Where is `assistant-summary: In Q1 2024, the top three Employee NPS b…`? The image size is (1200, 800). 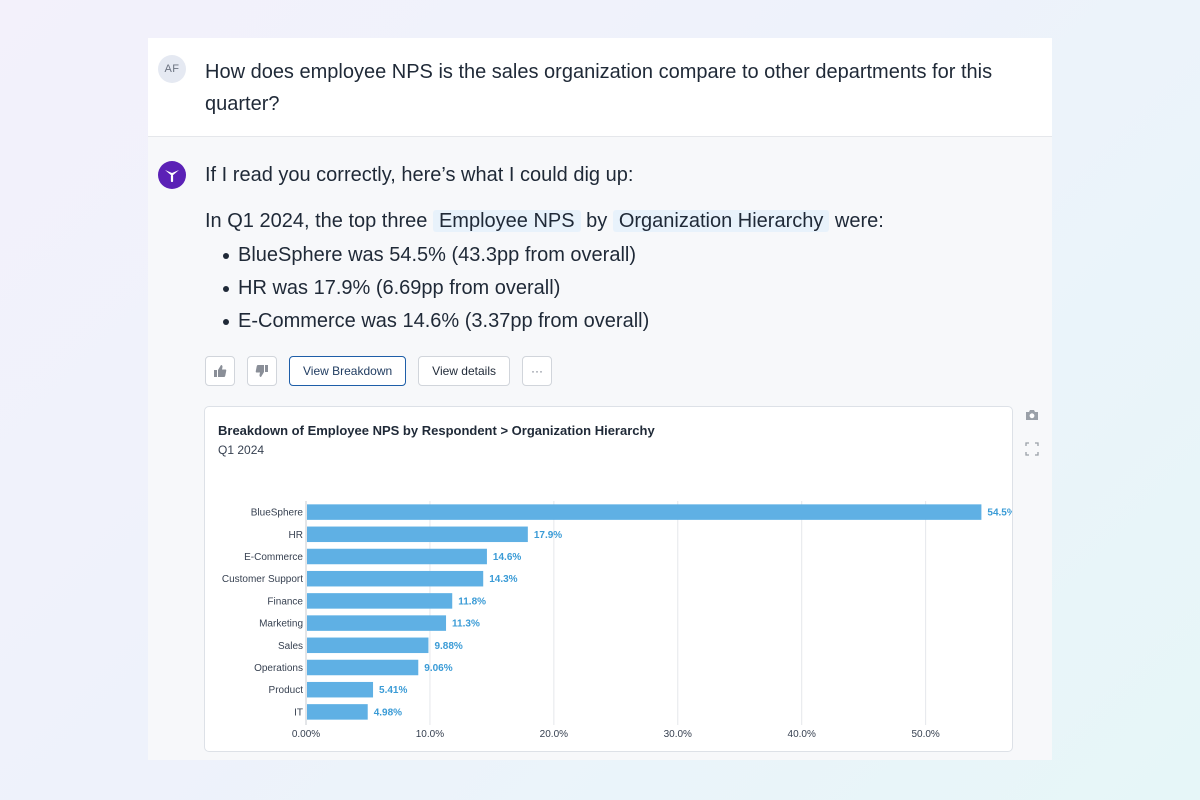
assistant-summary: In Q1 2024, the top three Employee NPS b… is located at coordinates (544, 221).